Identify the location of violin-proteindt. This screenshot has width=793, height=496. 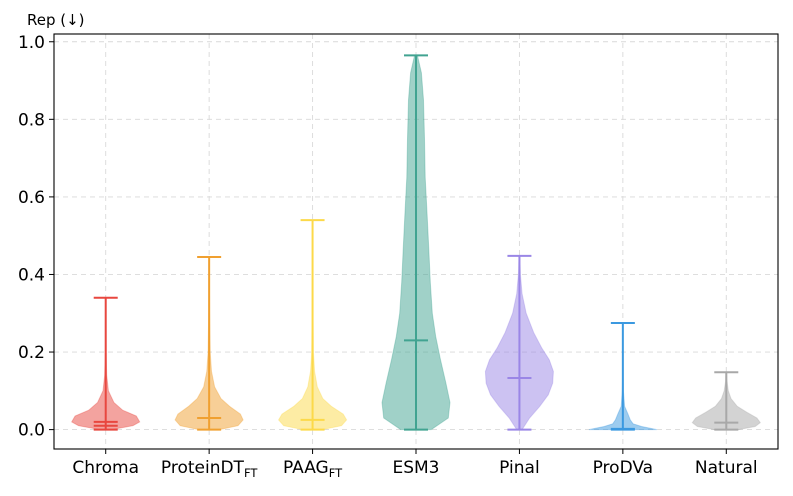
(209, 343).